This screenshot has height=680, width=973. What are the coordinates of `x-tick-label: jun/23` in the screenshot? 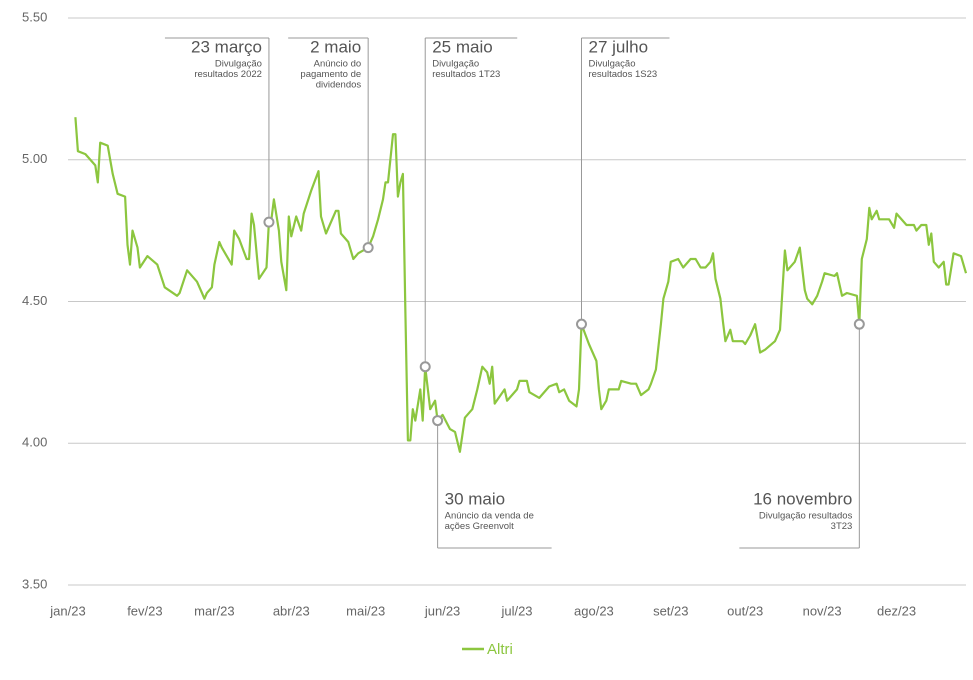 It's located at (442, 610).